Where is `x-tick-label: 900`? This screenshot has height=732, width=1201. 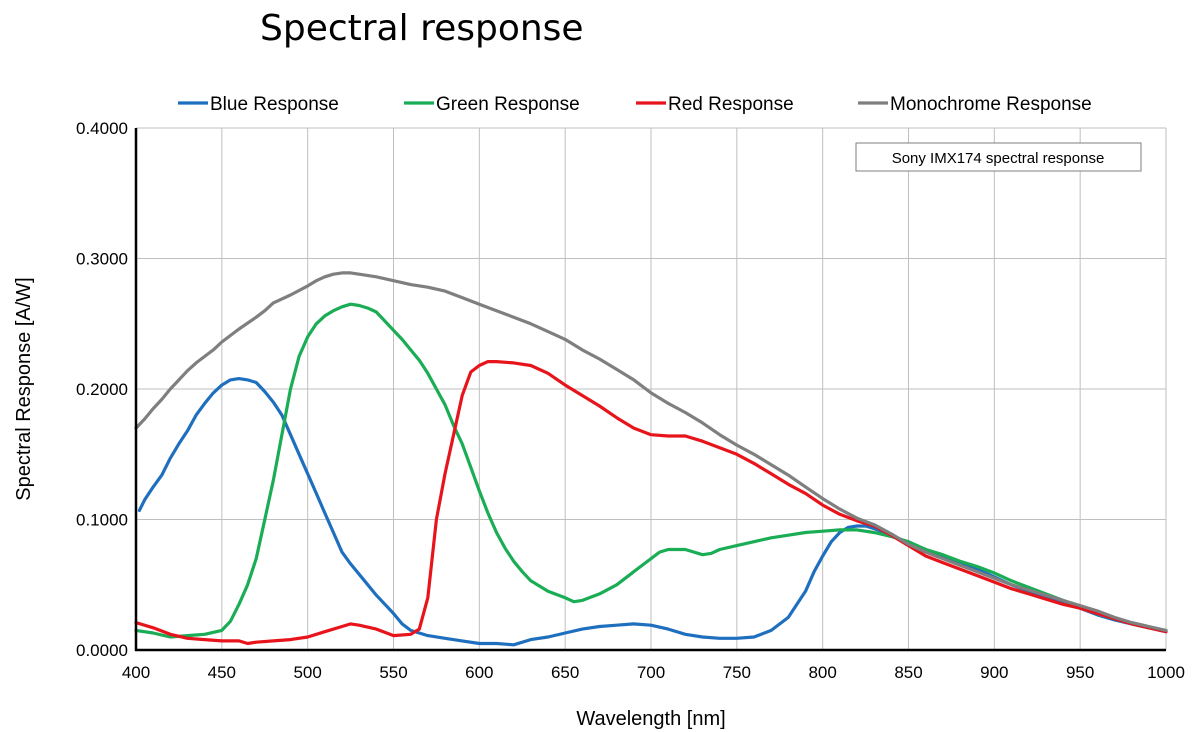
x-tick-label: 900 is located at coordinates (994, 672).